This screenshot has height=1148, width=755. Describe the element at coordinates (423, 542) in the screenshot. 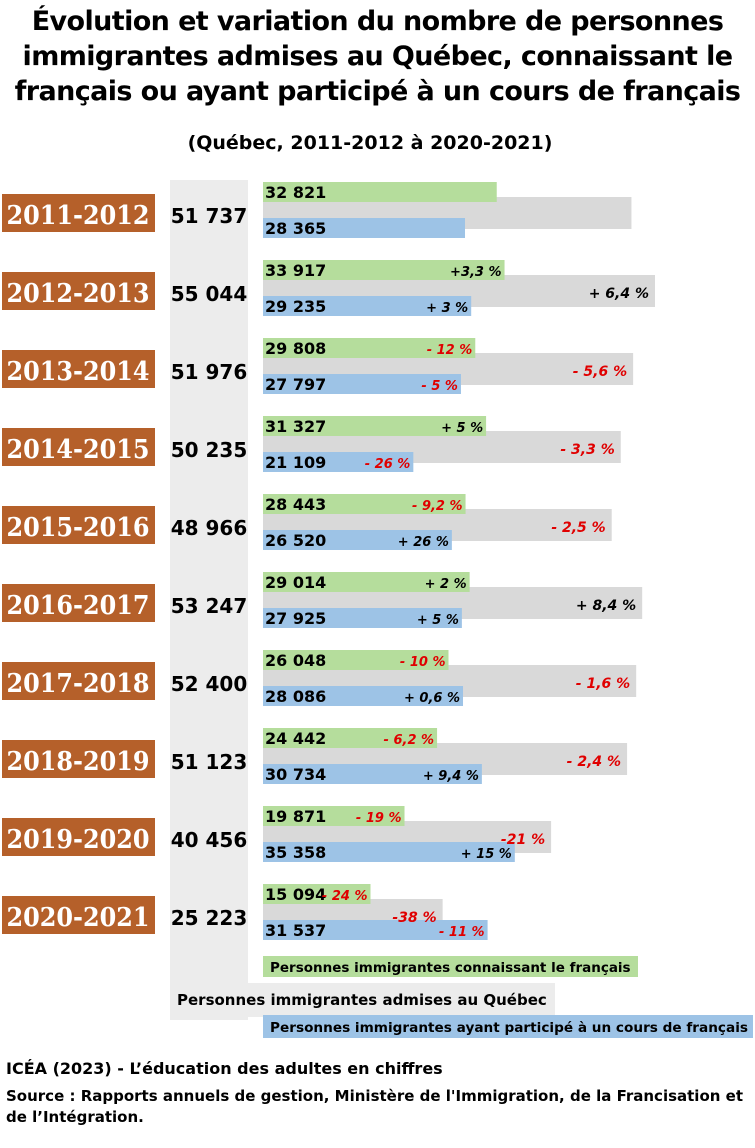

I see `variation-cours: + 26 %` at that location.